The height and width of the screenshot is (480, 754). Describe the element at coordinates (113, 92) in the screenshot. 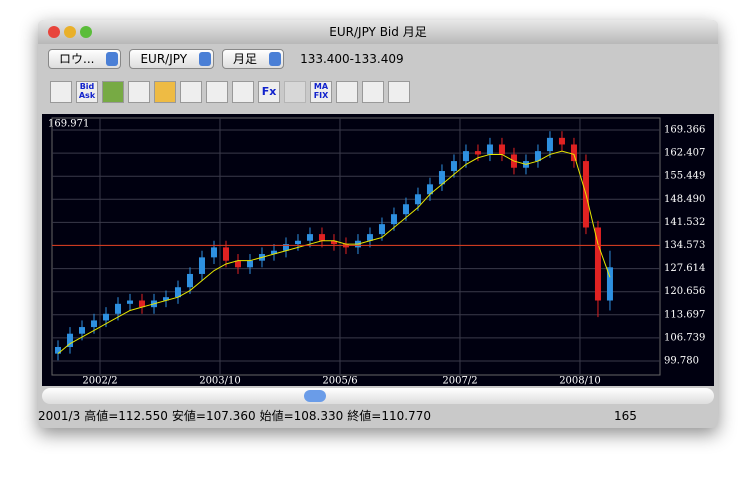

I see `chart-tool` at that location.